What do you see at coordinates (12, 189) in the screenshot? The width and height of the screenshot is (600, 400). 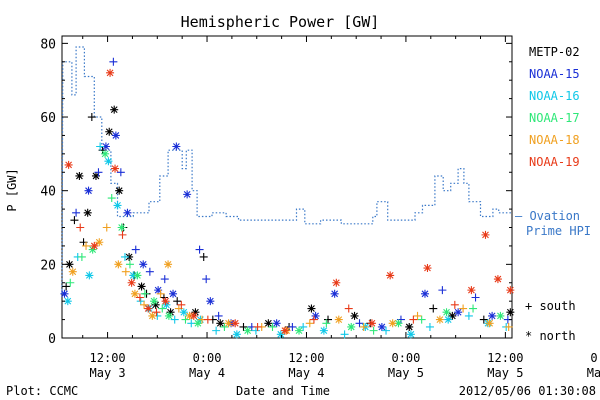 I see `y-axis-label: P [GW]` at bounding box center [12, 189].